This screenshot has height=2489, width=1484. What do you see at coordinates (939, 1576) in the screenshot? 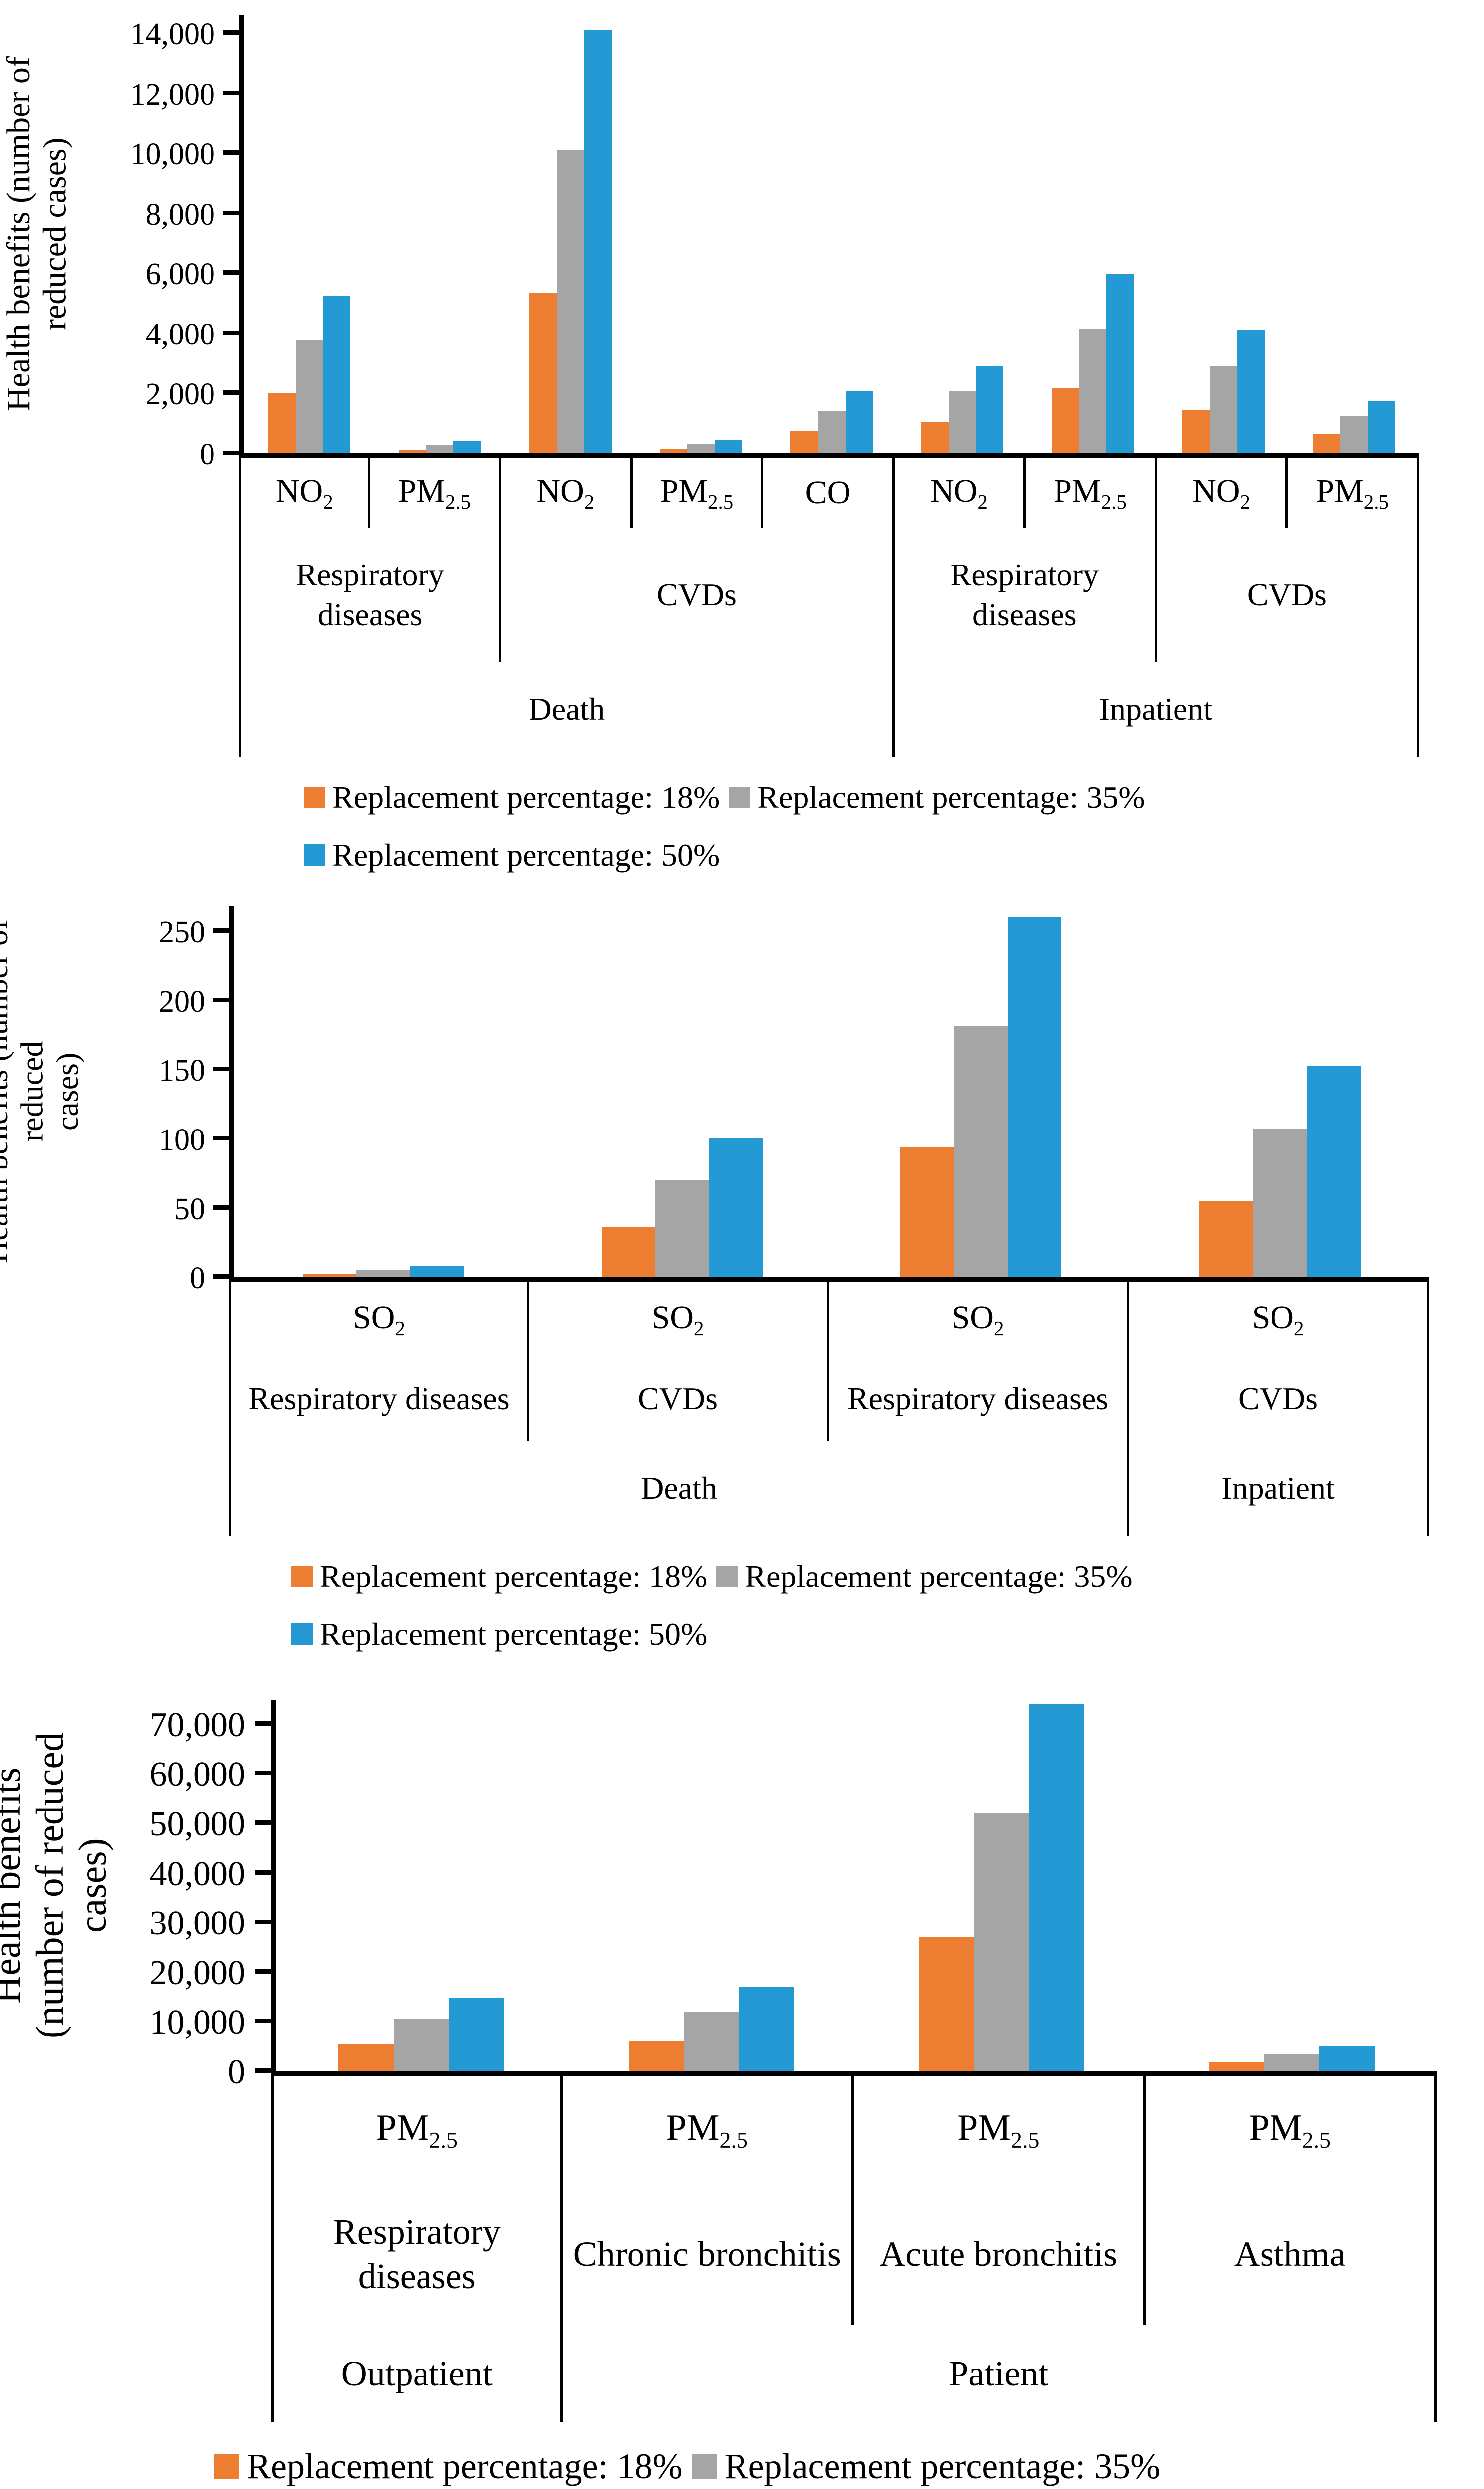
I see `legend-label: Replacement percentage: 35%` at bounding box center [939, 1576].